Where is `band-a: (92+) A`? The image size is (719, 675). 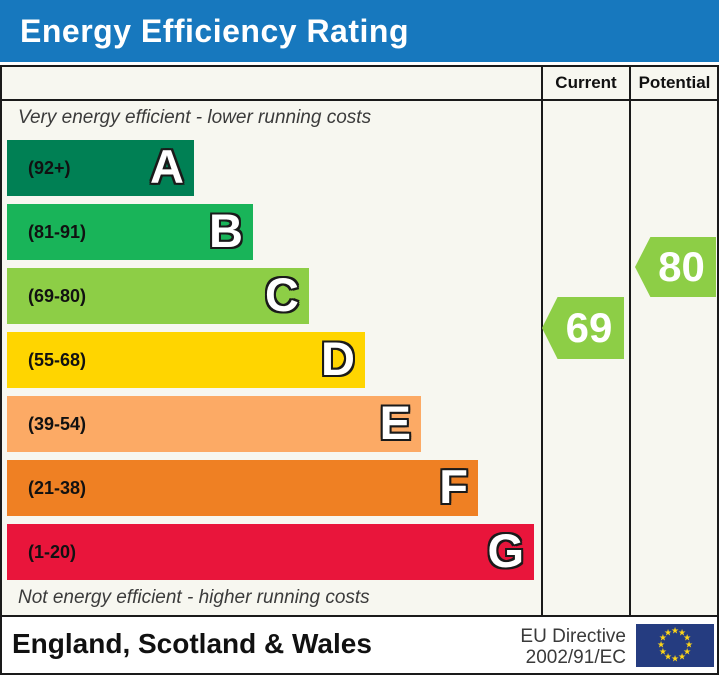 band-a: (92+) A is located at coordinates (100, 168).